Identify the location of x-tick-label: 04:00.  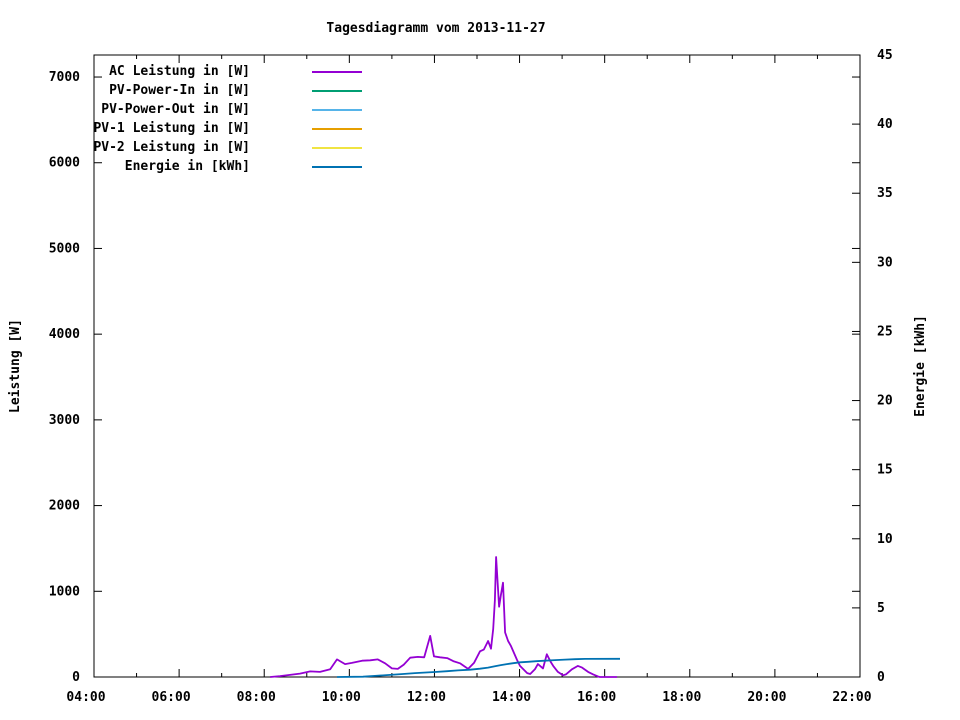
(85, 697).